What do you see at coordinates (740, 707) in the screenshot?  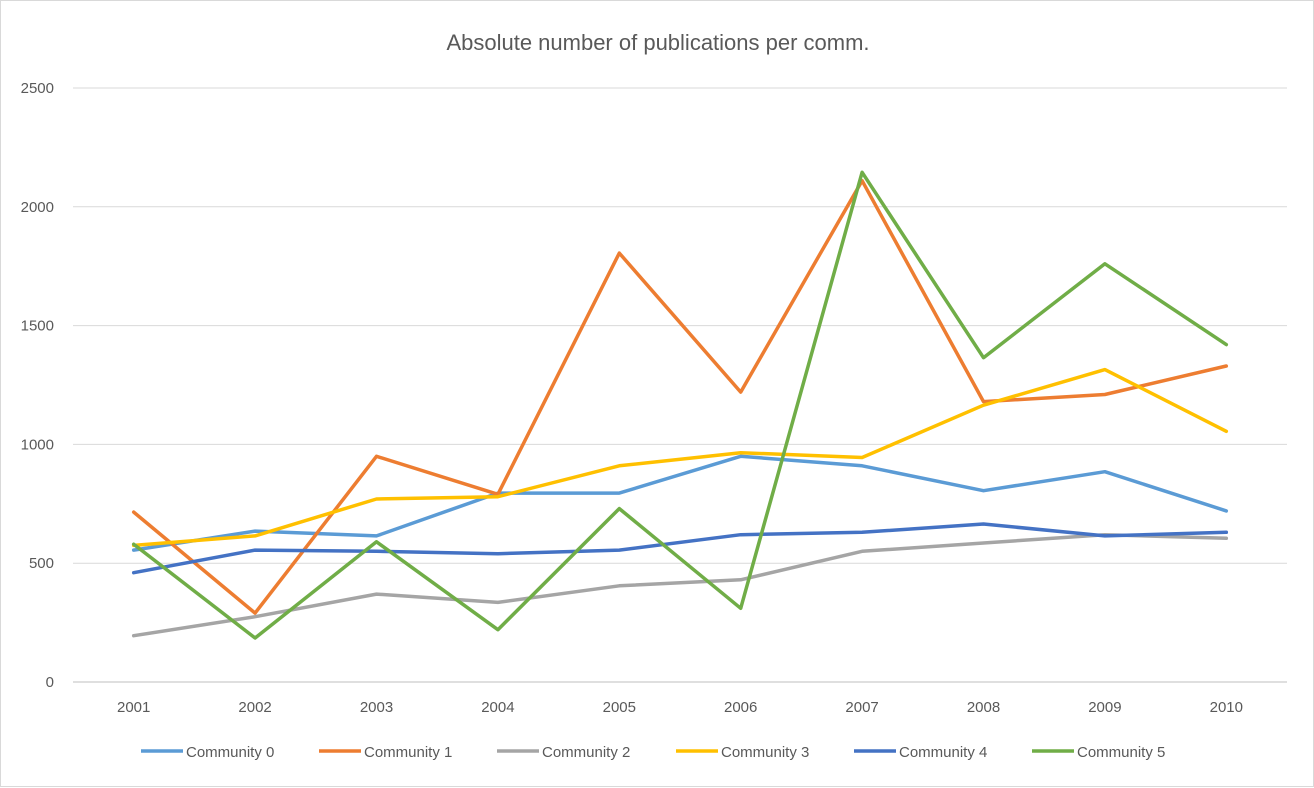 I see `x-tick-label: 2006` at bounding box center [740, 707].